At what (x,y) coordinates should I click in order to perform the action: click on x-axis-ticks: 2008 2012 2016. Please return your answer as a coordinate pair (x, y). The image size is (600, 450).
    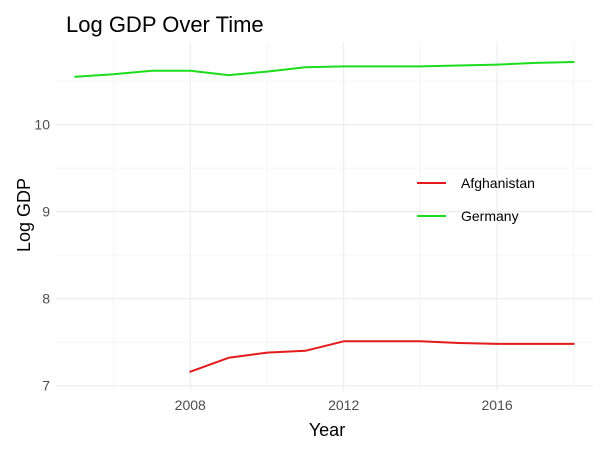
    Looking at the image, I should click on (344, 405).